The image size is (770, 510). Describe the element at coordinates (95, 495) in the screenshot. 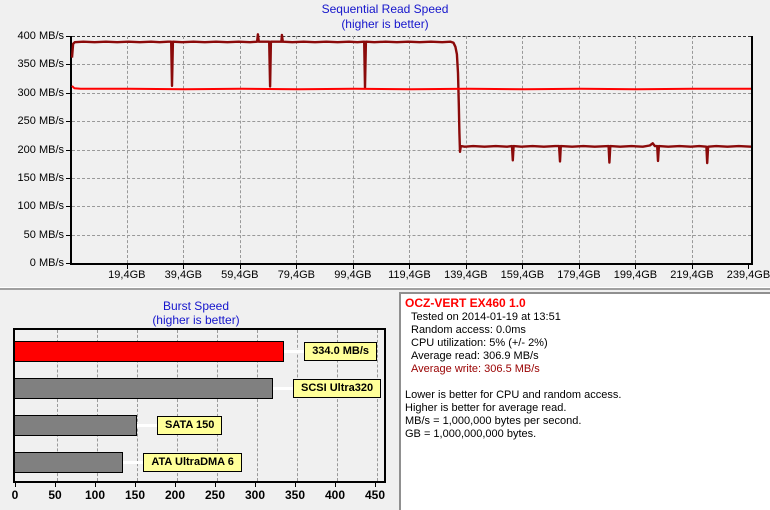

I see `burst-x-axis-label: 100` at that location.